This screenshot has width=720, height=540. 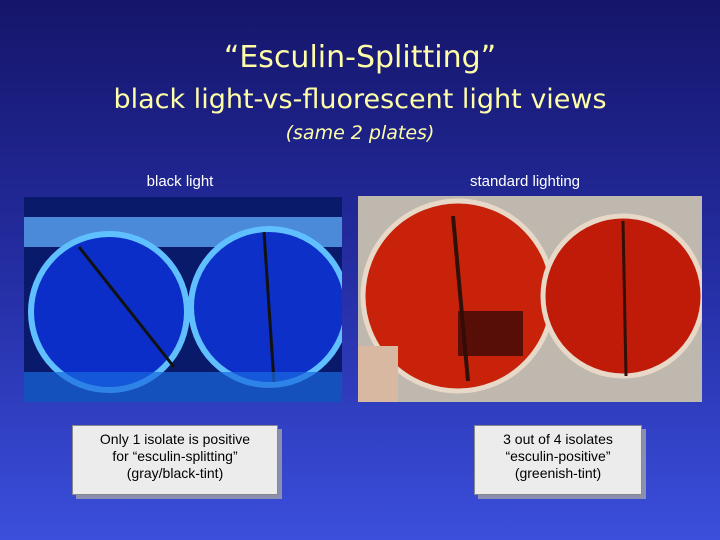 I want to click on note: (same 2 plates), so click(x=360, y=133).